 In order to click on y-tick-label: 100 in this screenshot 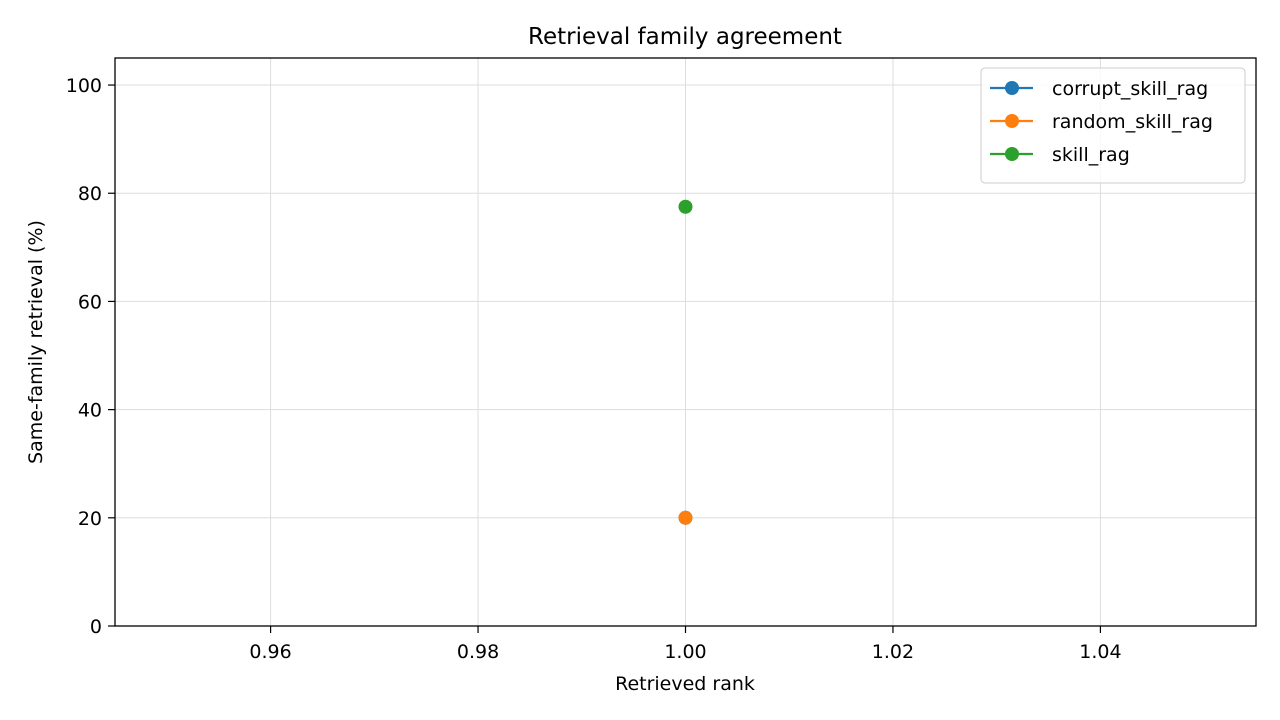, I will do `click(84, 86)`.